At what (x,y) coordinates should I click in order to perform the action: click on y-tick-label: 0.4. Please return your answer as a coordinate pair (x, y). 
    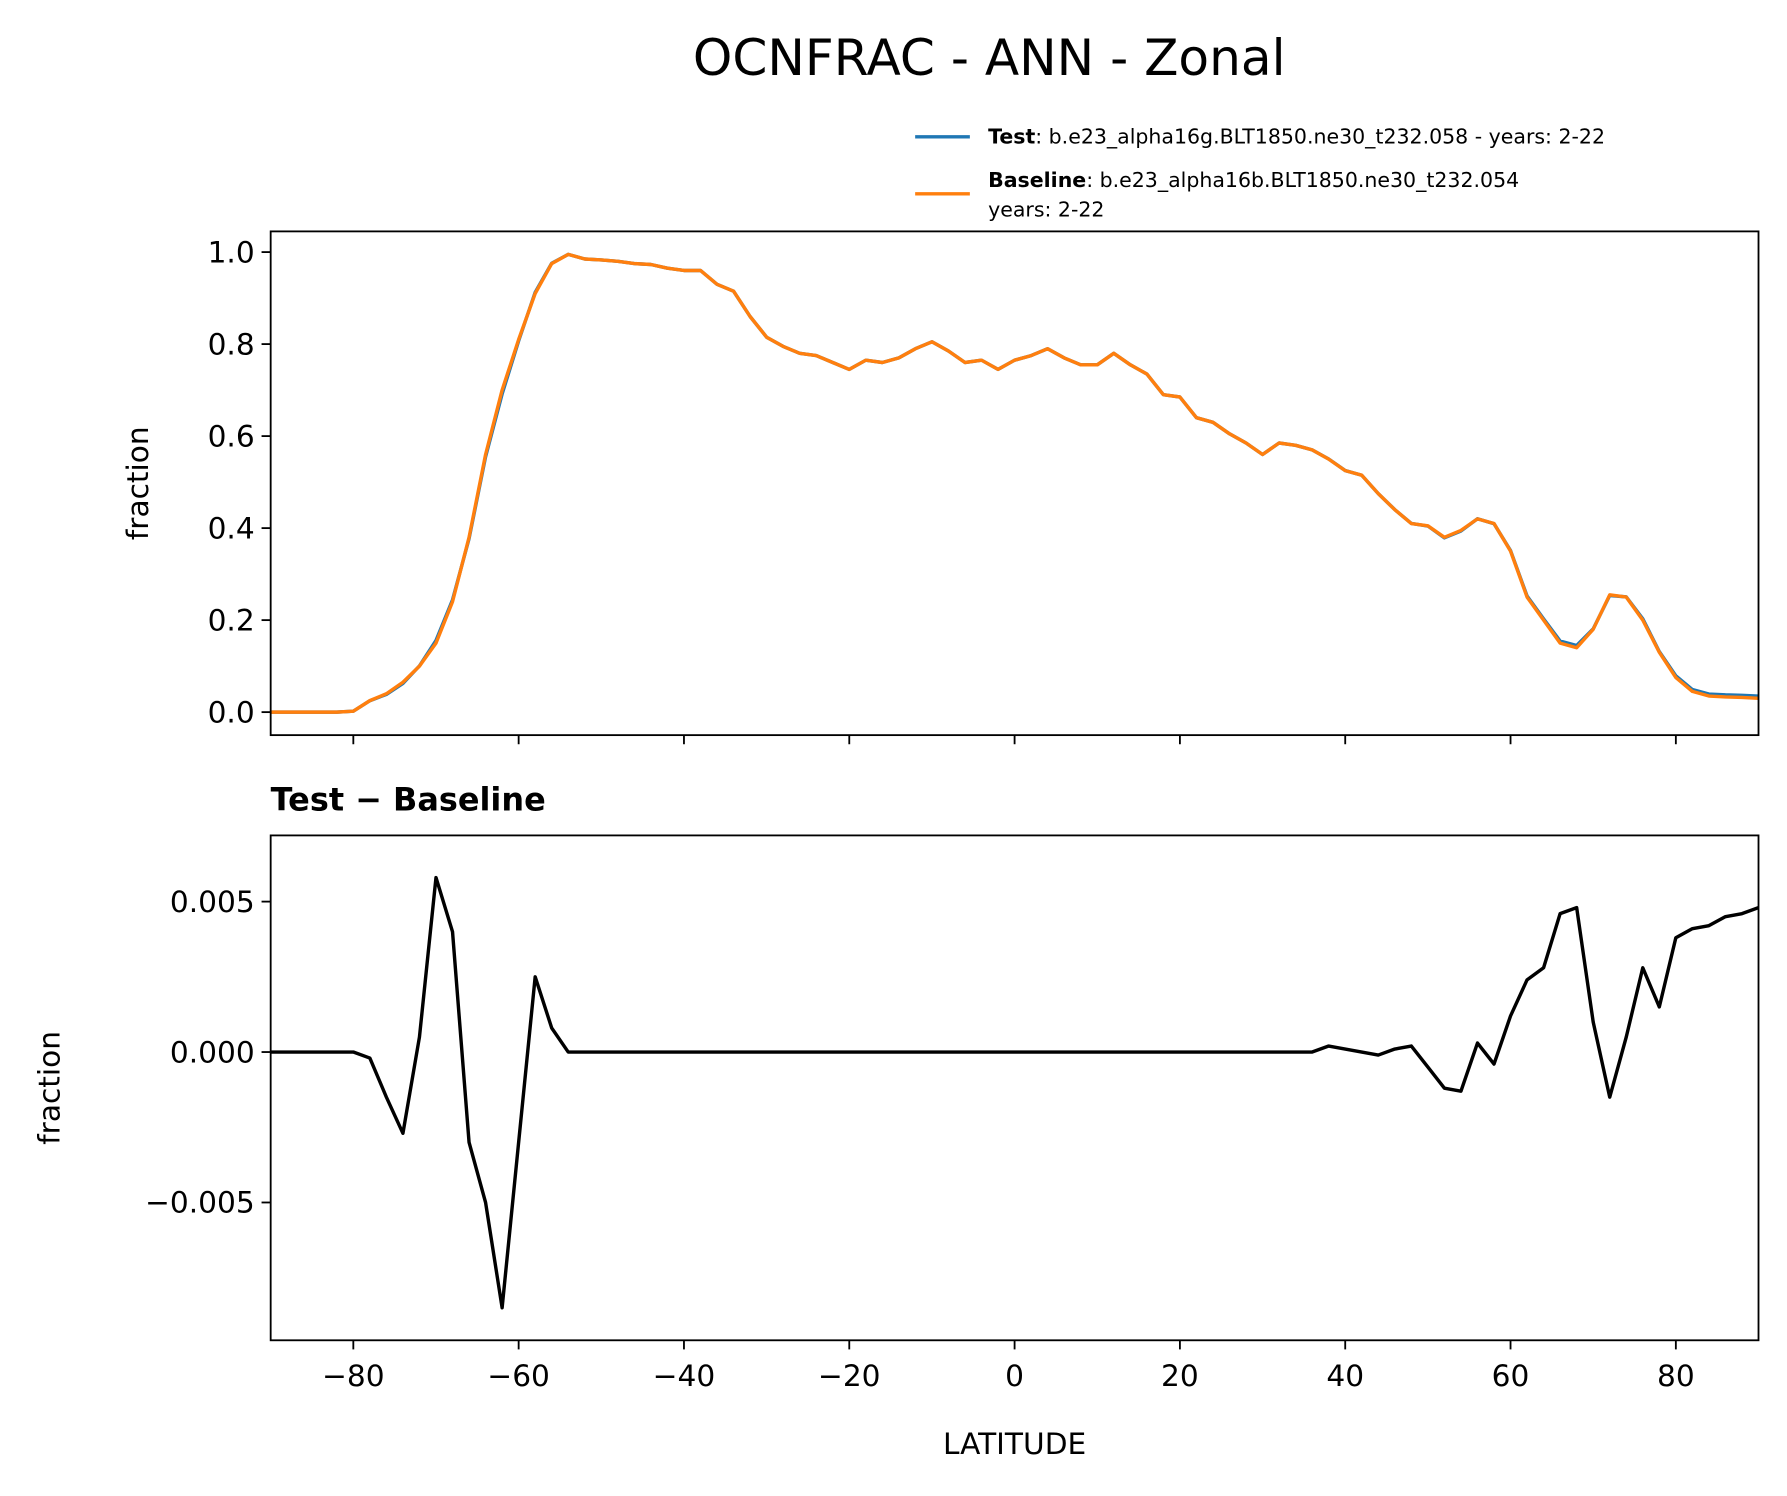
    Looking at the image, I should click on (231, 527).